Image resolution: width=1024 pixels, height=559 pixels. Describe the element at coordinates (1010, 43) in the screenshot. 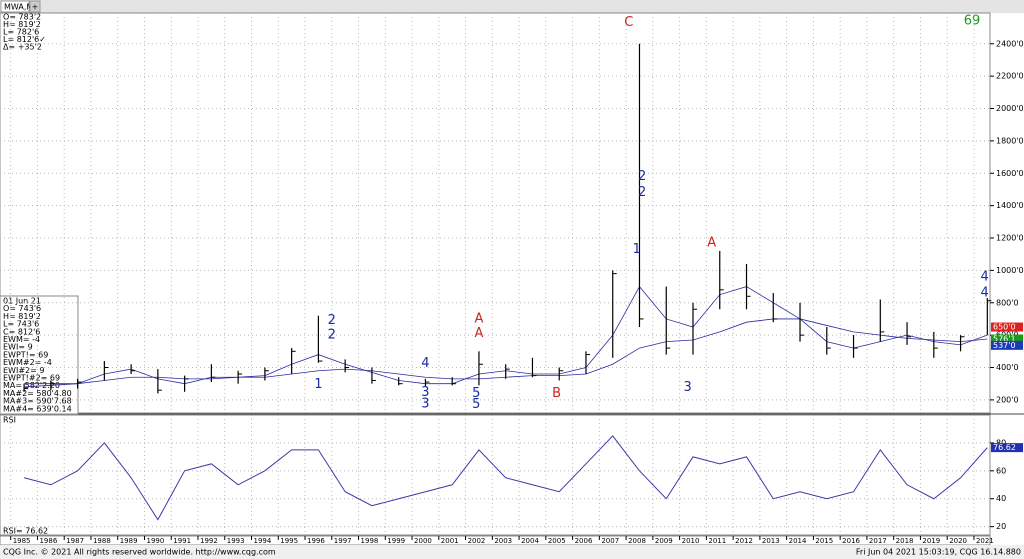

I see `y-tick-label: 2400'0` at that location.